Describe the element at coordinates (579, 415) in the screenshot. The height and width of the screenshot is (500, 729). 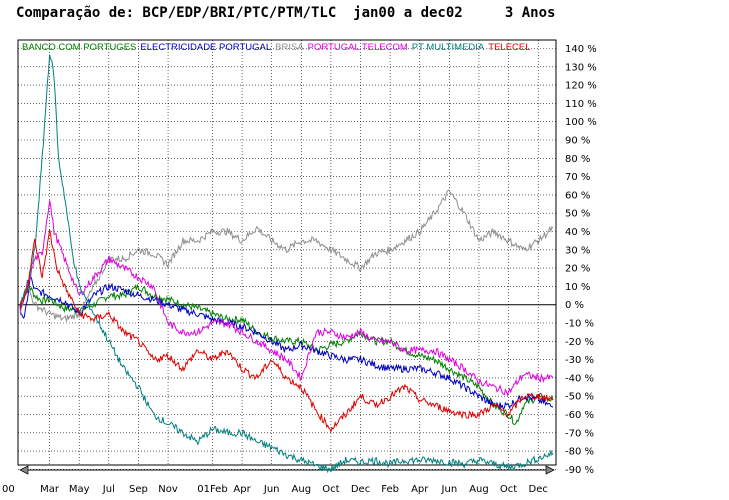
I see `y-tick-label: -60 %` at that location.